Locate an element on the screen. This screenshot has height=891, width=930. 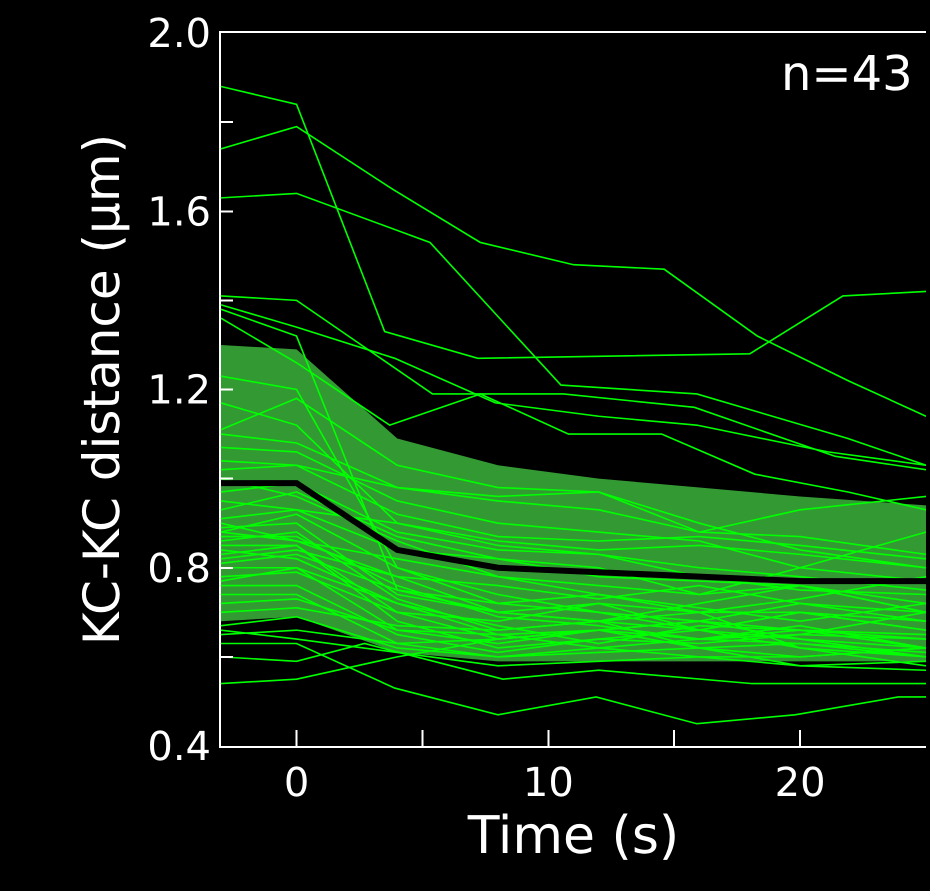
x-tick-label: 10 is located at coordinates (548, 783).